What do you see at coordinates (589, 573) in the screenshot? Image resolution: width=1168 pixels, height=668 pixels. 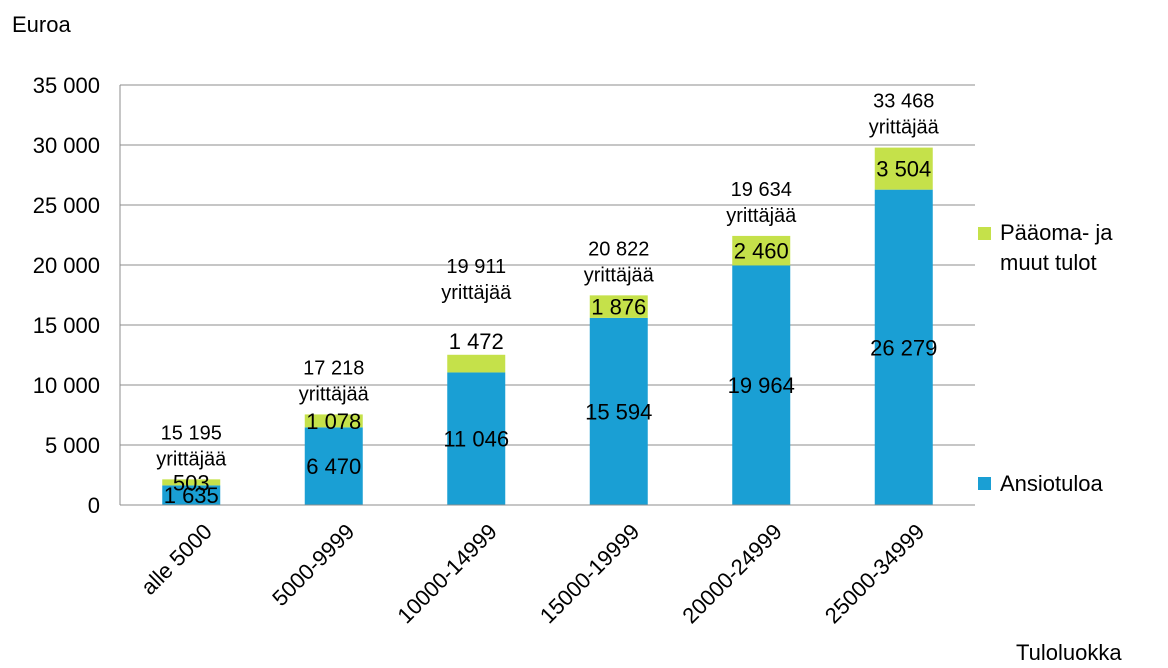 I see `x-tick-label: 15000-19999` at bounding box center [589, 573].